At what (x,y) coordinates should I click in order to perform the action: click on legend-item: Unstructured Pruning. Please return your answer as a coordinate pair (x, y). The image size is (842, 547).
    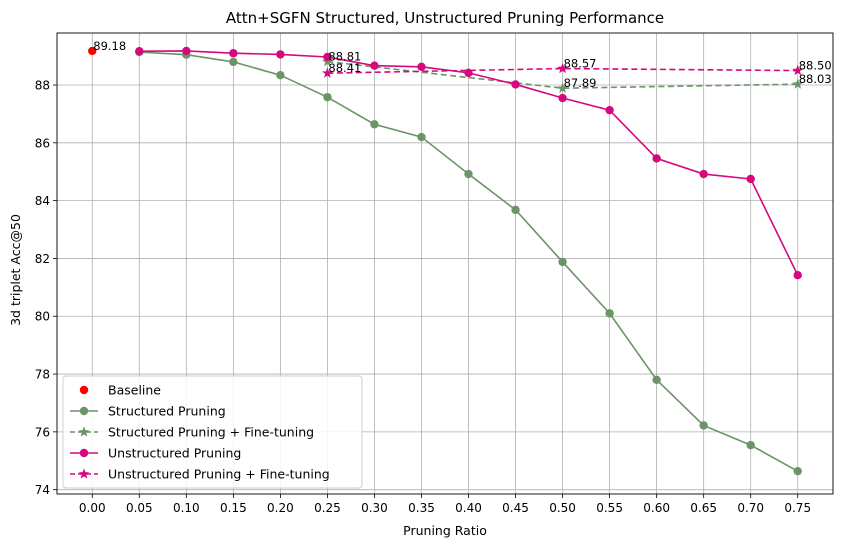
    Looking at the image, I should click on (155, 453).